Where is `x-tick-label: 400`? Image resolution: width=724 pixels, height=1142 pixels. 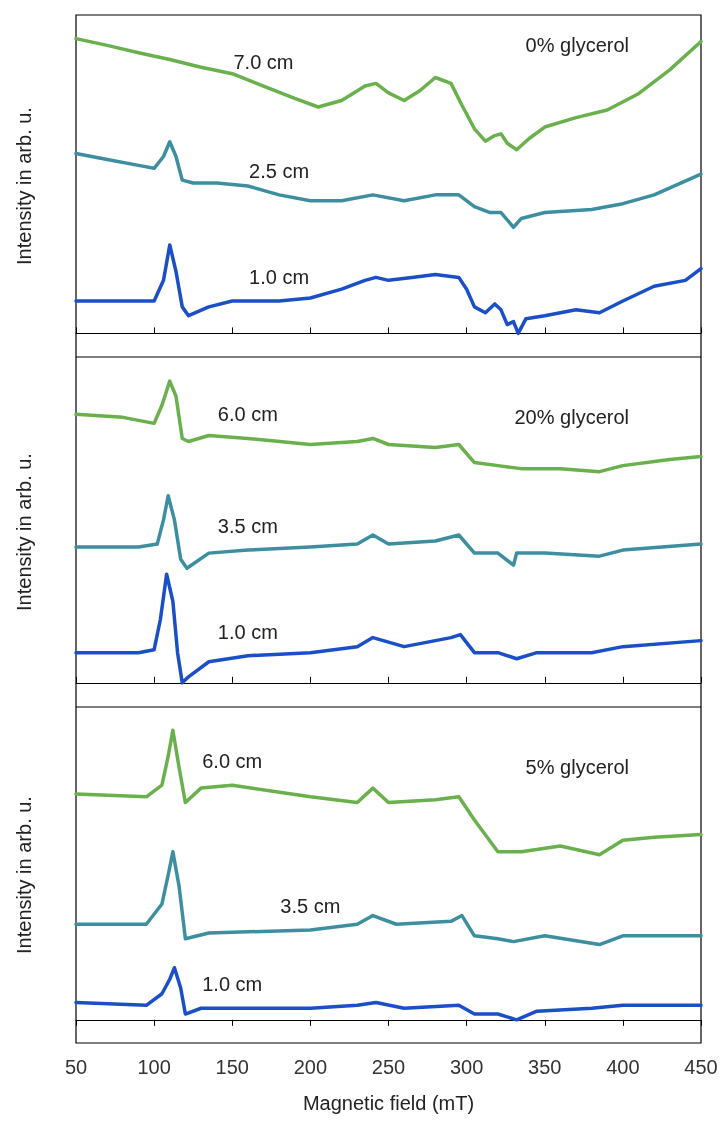
x-tick-label: 400 is located at coordinates (623, 1067).